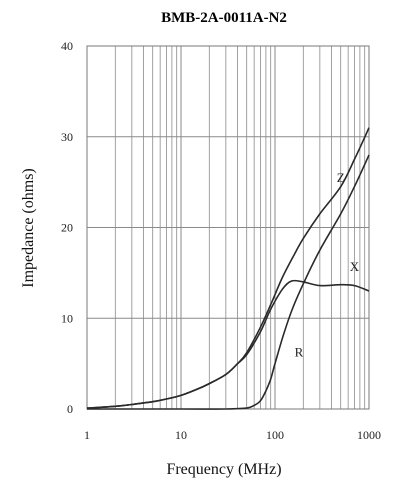  What do you see at coordinates (67, 46) in the screenshot?
I see `y-tick-label: 40` at bounding box center [67, 46].